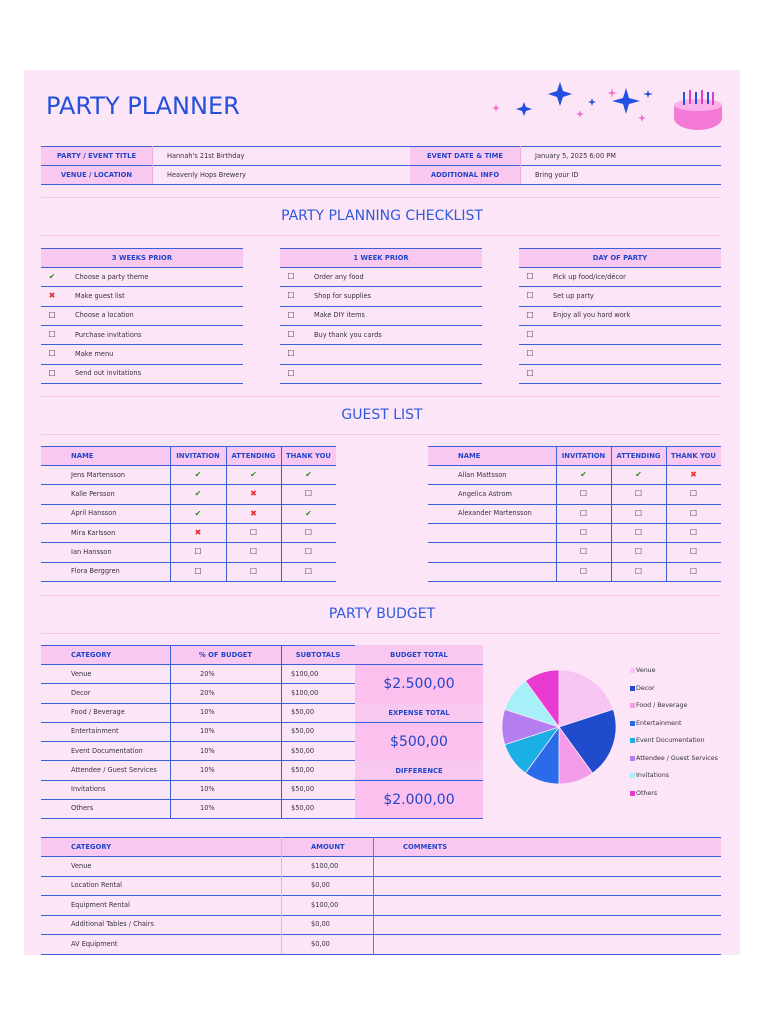 The height and width of the screenshot is (1024, 768). Describe the element at coordinates (91, 551) in the screenshot. I see `guest-name: Ian Hansson` at that location.